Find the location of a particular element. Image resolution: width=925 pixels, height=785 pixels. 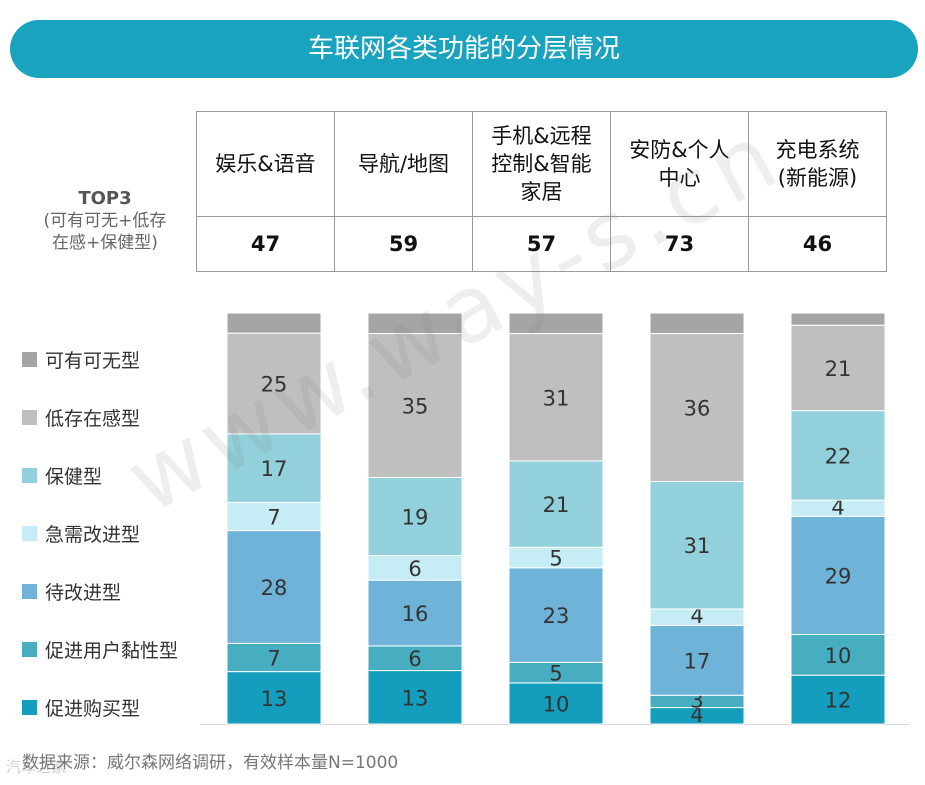

top3-row-label: TOP3 (可有可无+低存 在感+保健型) is located at coordinates (105, 221).